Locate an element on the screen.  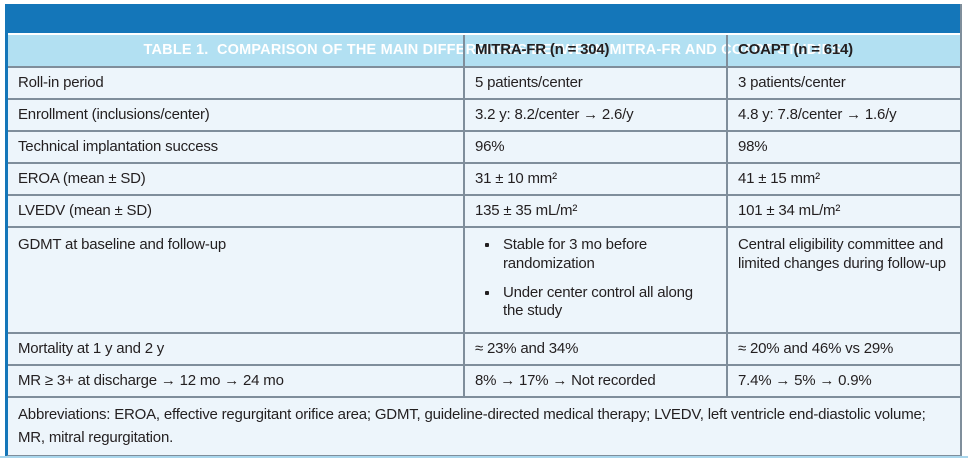
coapt-value: 7.4% → 5% → 0.9% is located at coordinates (843, 381).